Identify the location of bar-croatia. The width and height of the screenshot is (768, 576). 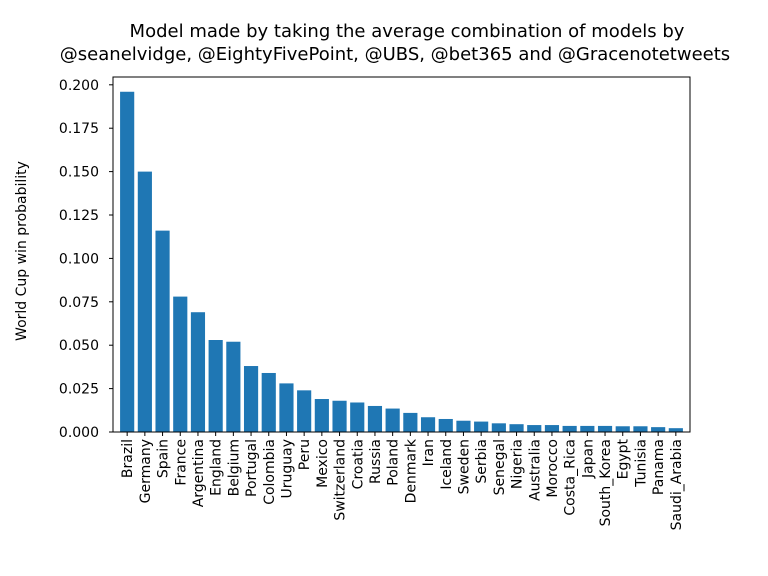
(357, 417).